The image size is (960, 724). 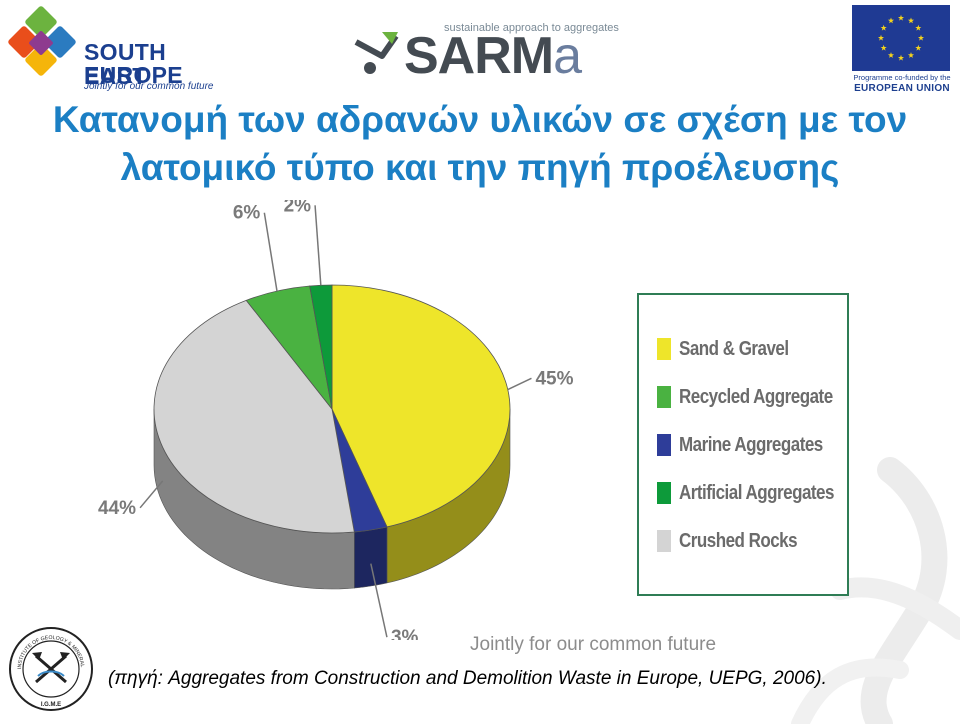 I want to click on sarma-word-main: SARM, so click(x=479, y=56).